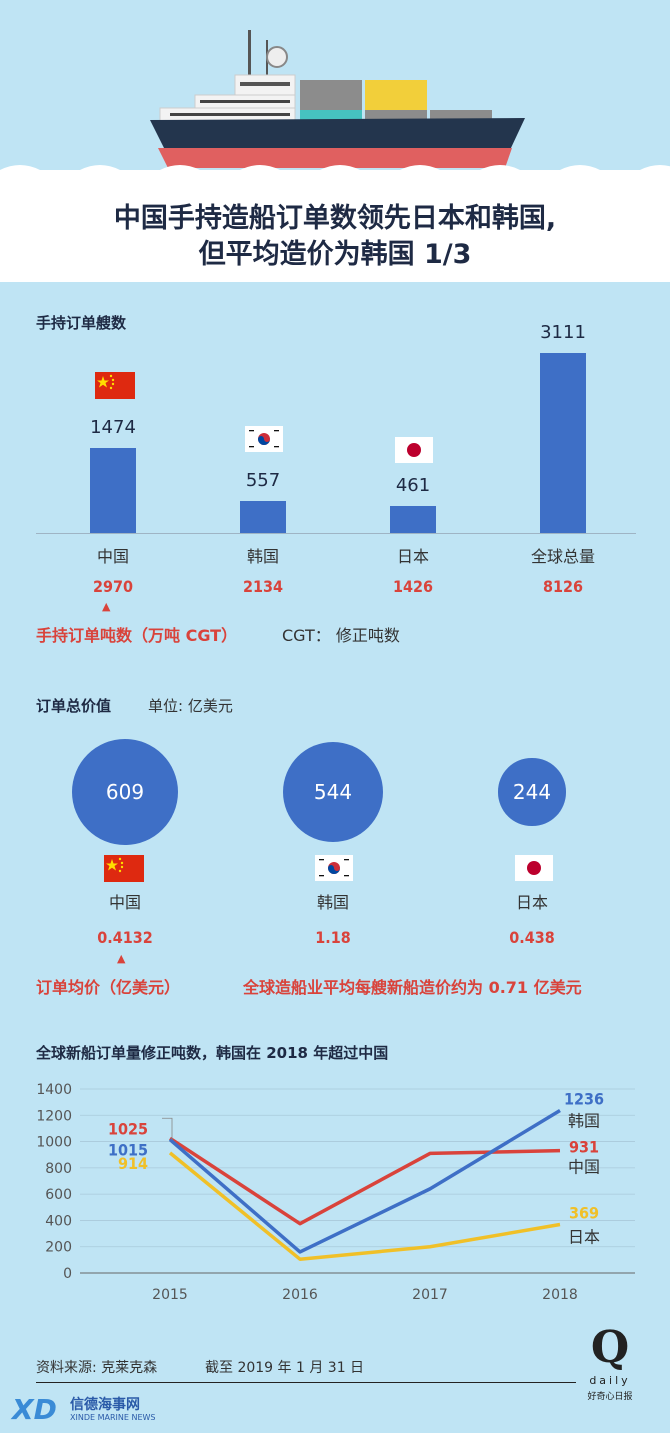 Image resolution: width=670 pixels, height=1433 pixels. Describe the element at coordinates (285, 1368) in the screenshot. I see `date-text: 截至 2019 年 1 月 31 日` at that location.